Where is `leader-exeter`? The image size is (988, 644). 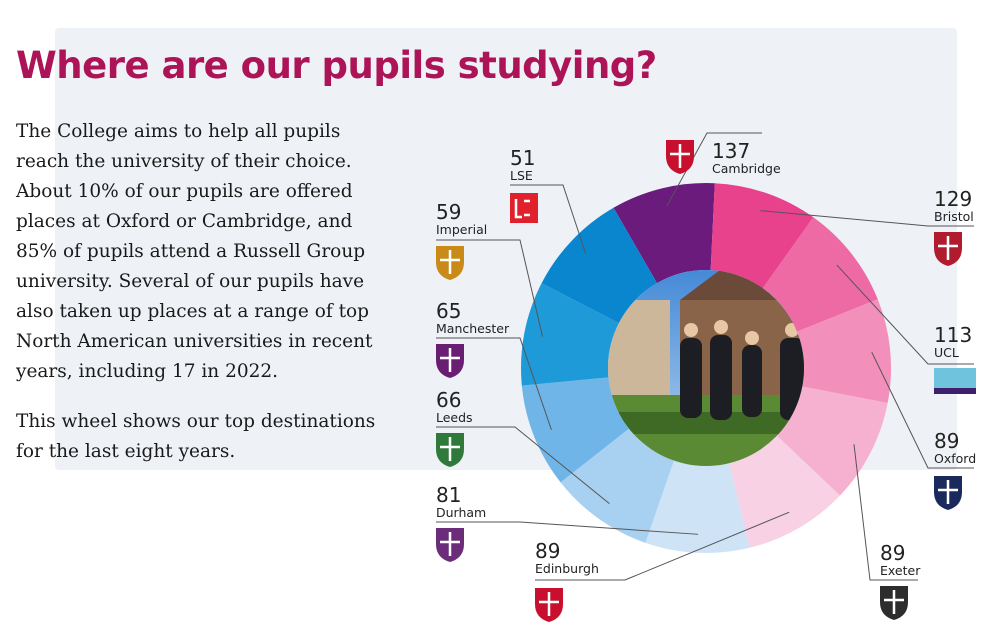
leader-exeter is located at coordinates (885, 512).